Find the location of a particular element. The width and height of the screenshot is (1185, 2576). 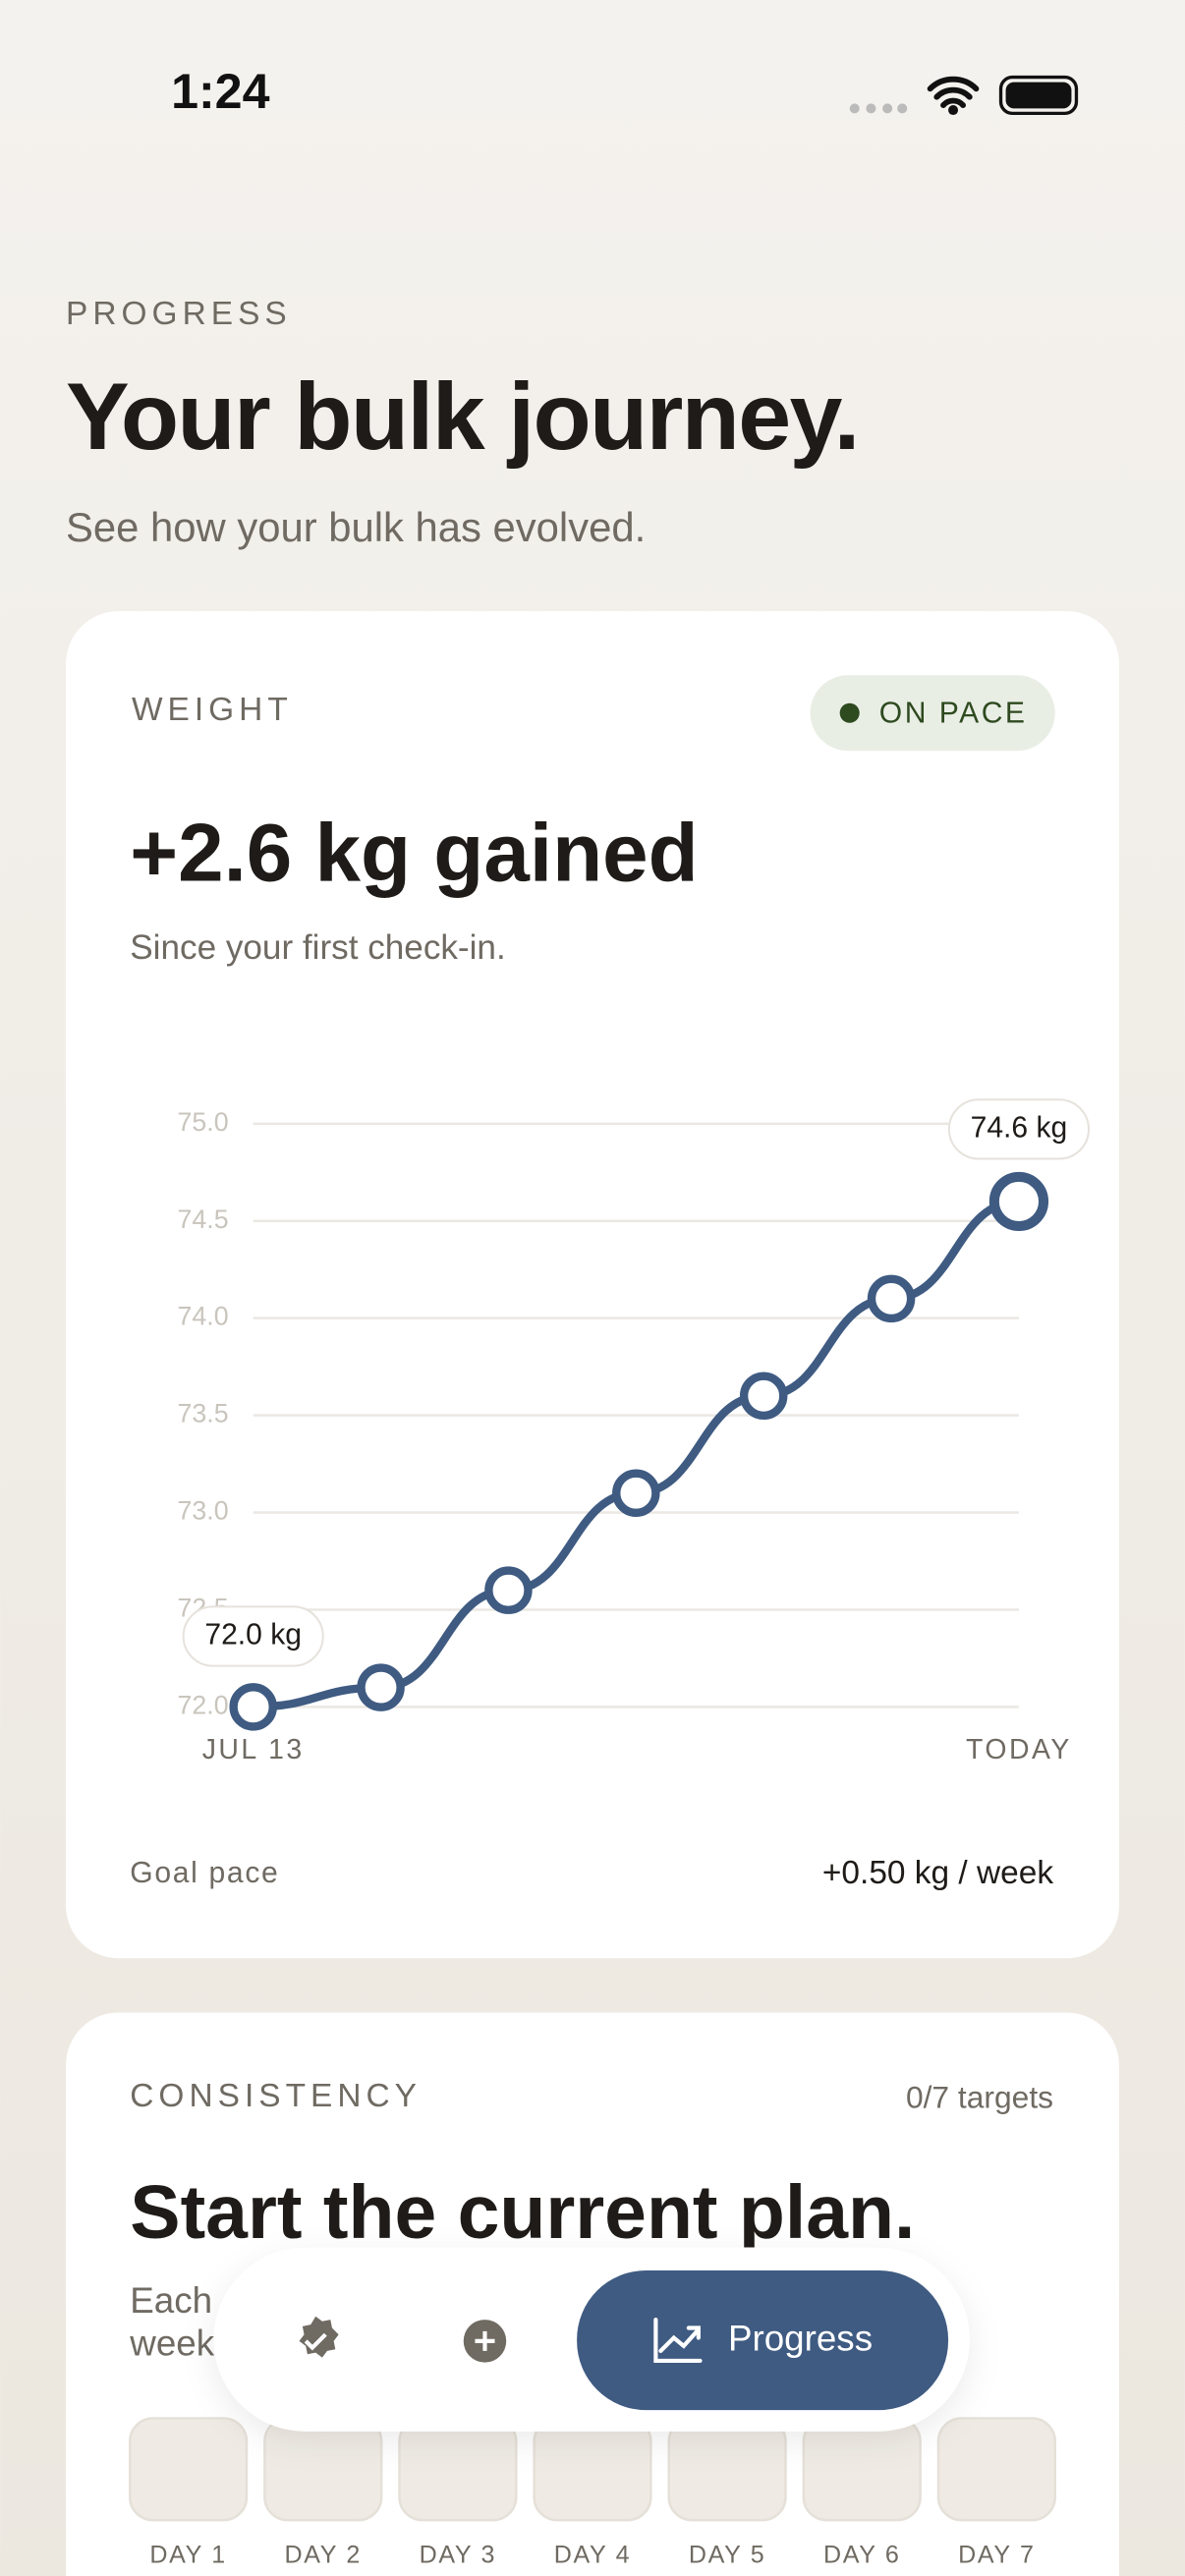

tab-label: Progress is located at coordinates (801, 2339).